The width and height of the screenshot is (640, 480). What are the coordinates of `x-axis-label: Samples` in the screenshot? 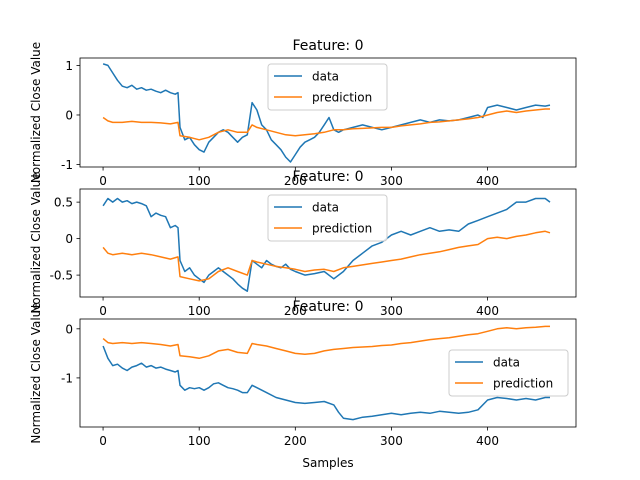 It's located at (327, 463).